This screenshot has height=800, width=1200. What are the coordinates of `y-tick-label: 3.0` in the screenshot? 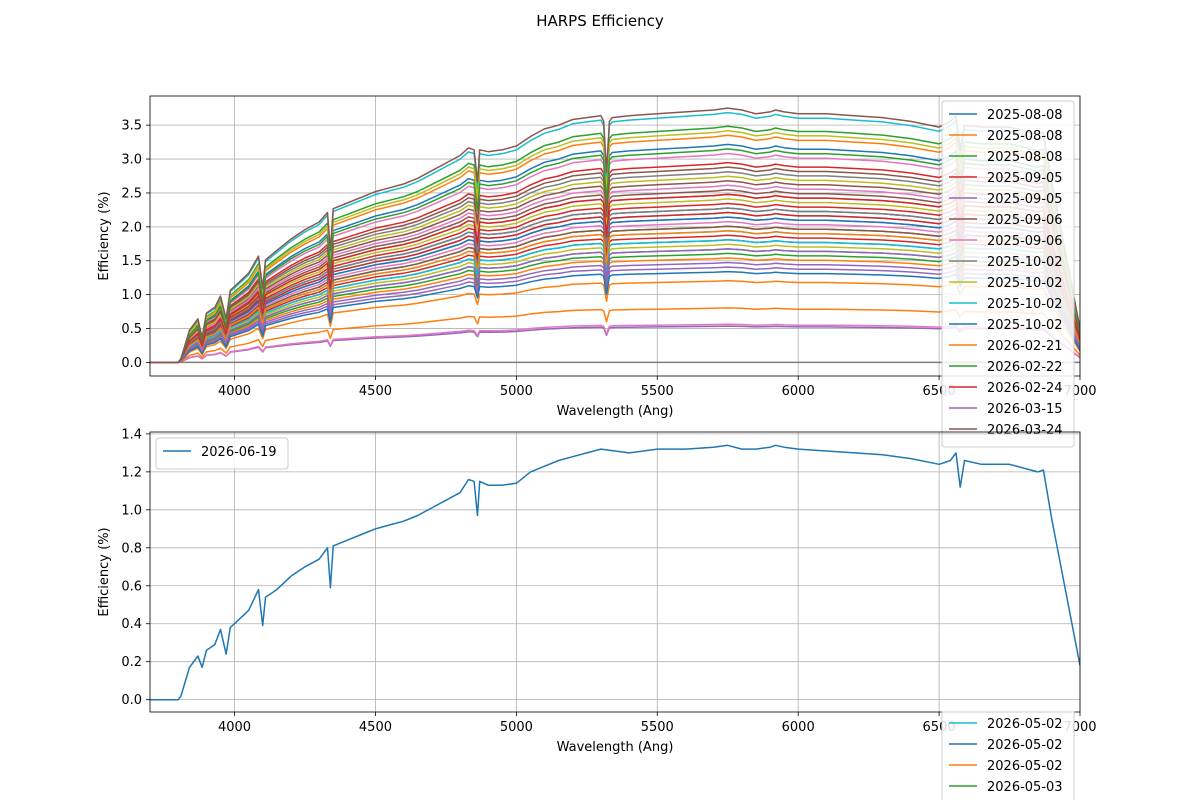 It's located at (131, 160).